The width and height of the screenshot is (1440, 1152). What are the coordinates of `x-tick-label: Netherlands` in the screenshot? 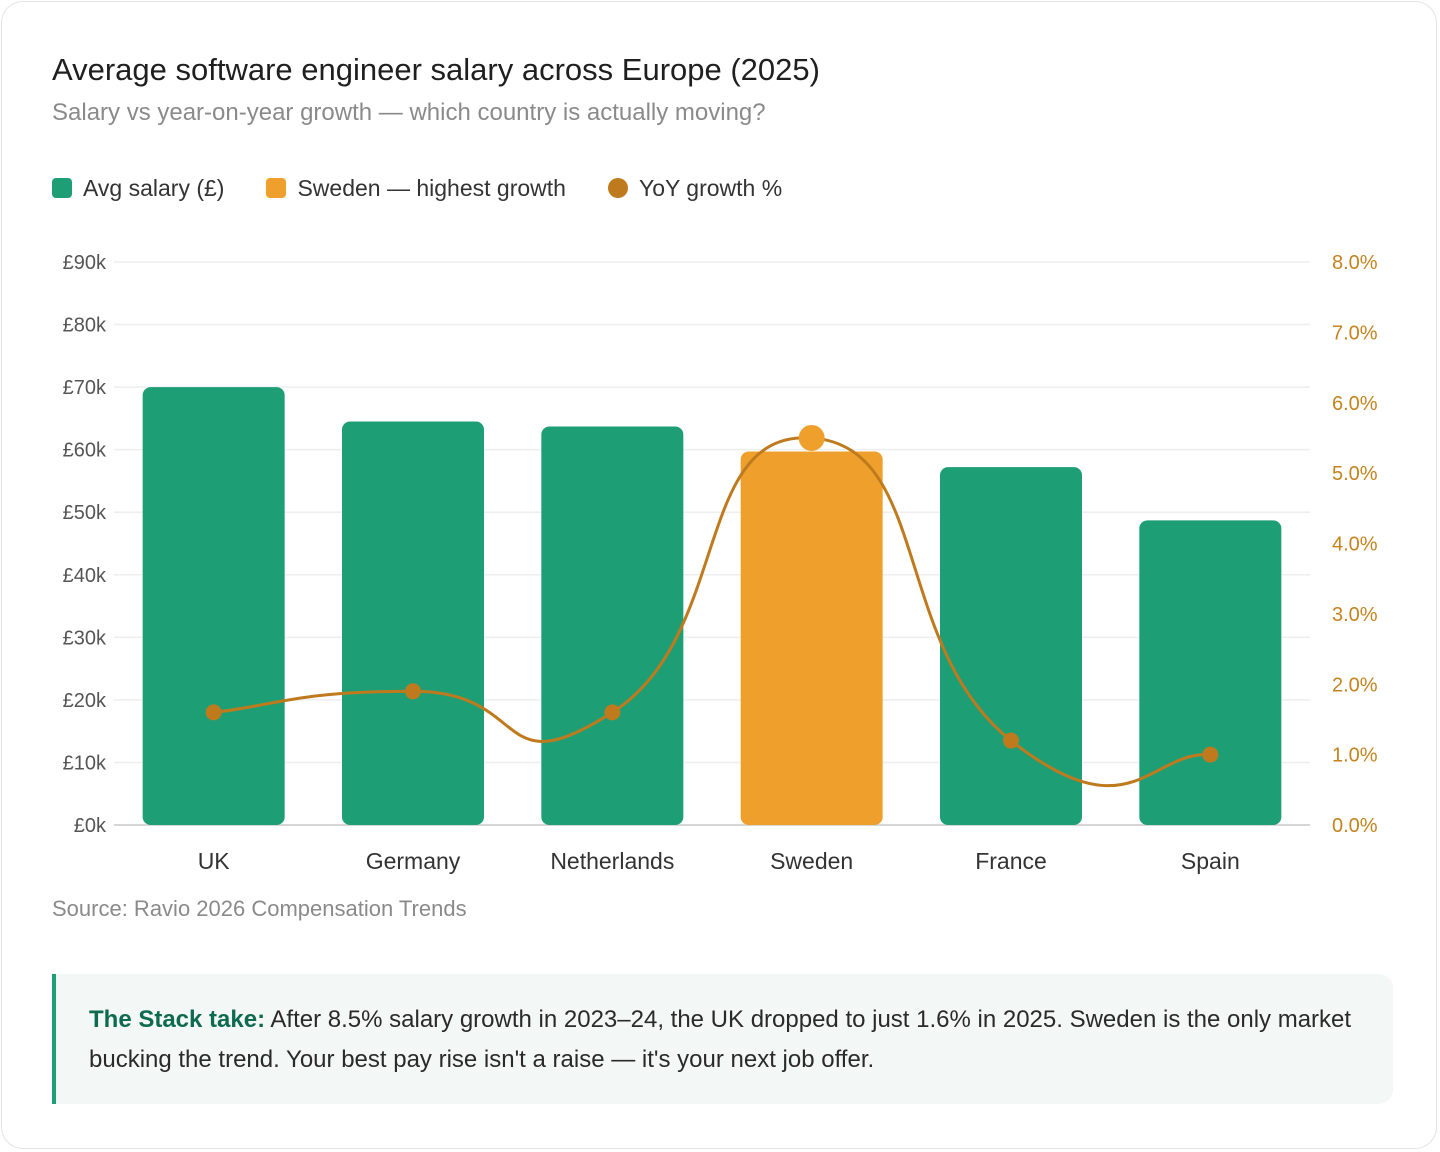 It's located at (612, 861).